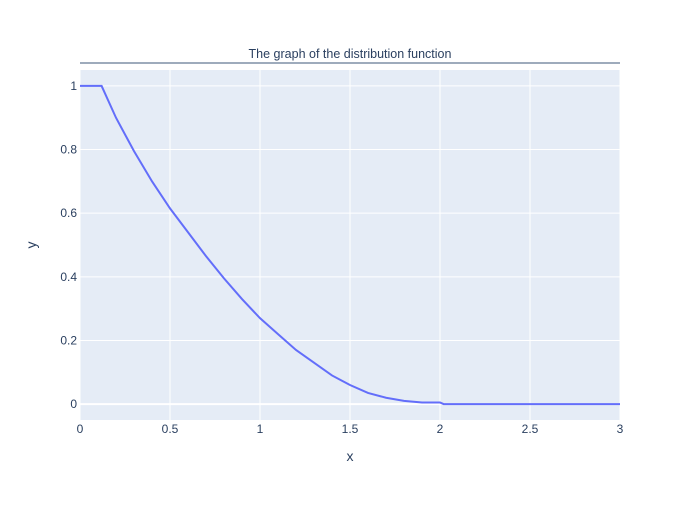 This screenshot has height=505, width=700. What do you see at coordinates (170, 429) in the screenshot?
I see `x-tick-label: 0.5` at bounding box center [170, 429].